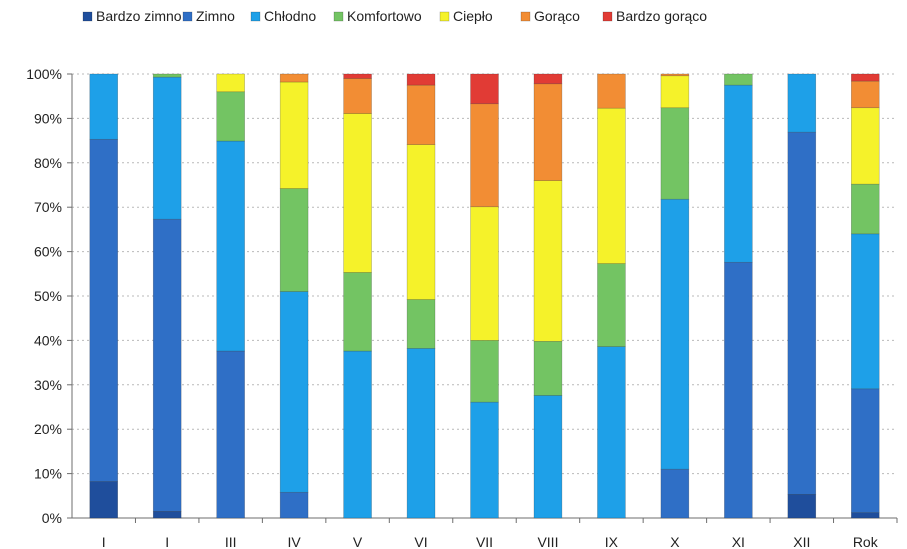  Describe the element at coordinates (484, 541) in the screenshot. I see `x-tick-label: VII` at that location.